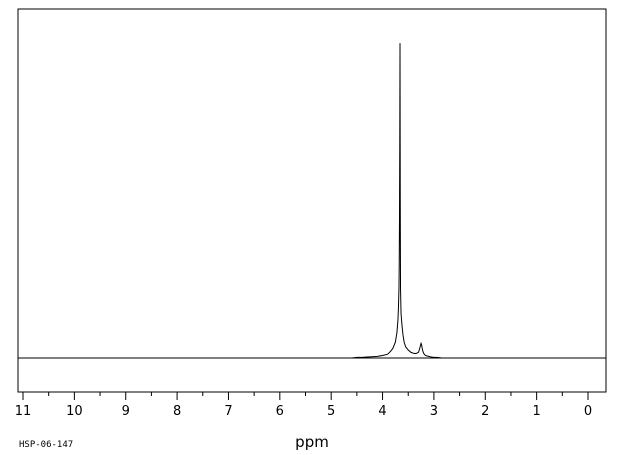 The height and width of the screenshot is (455, 620). I want to click on x-tick-label: 2, so click(485, 411).